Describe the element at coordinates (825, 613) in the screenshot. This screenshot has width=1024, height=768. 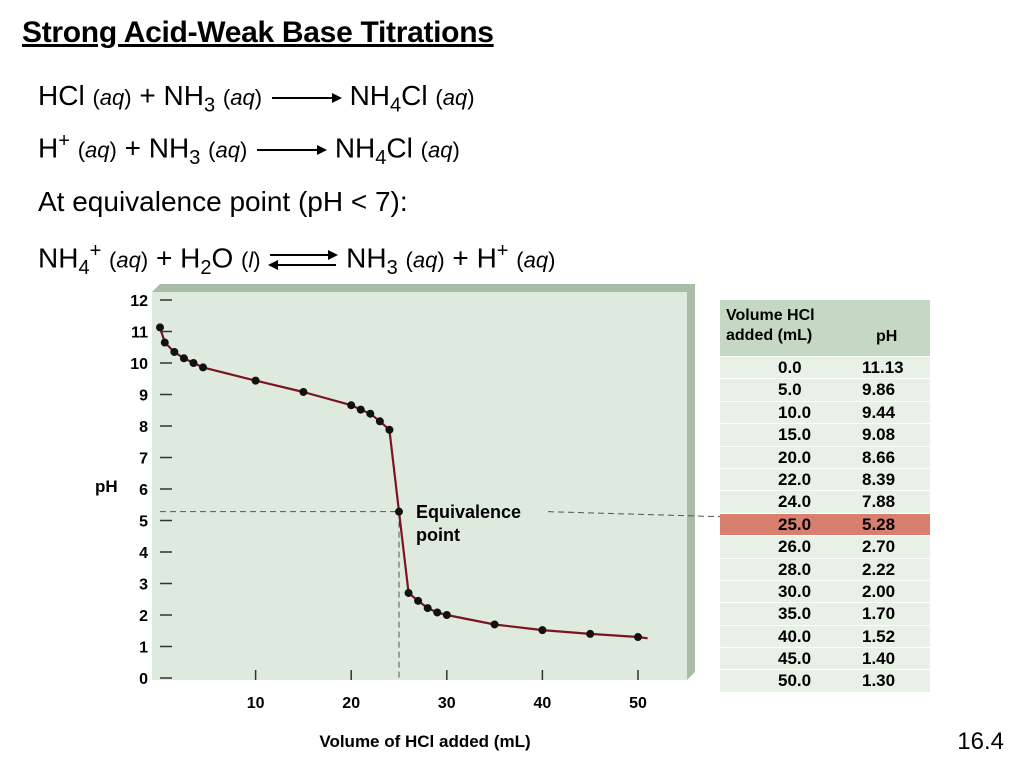
I see `table-row: 35.0 1.70` at that location.